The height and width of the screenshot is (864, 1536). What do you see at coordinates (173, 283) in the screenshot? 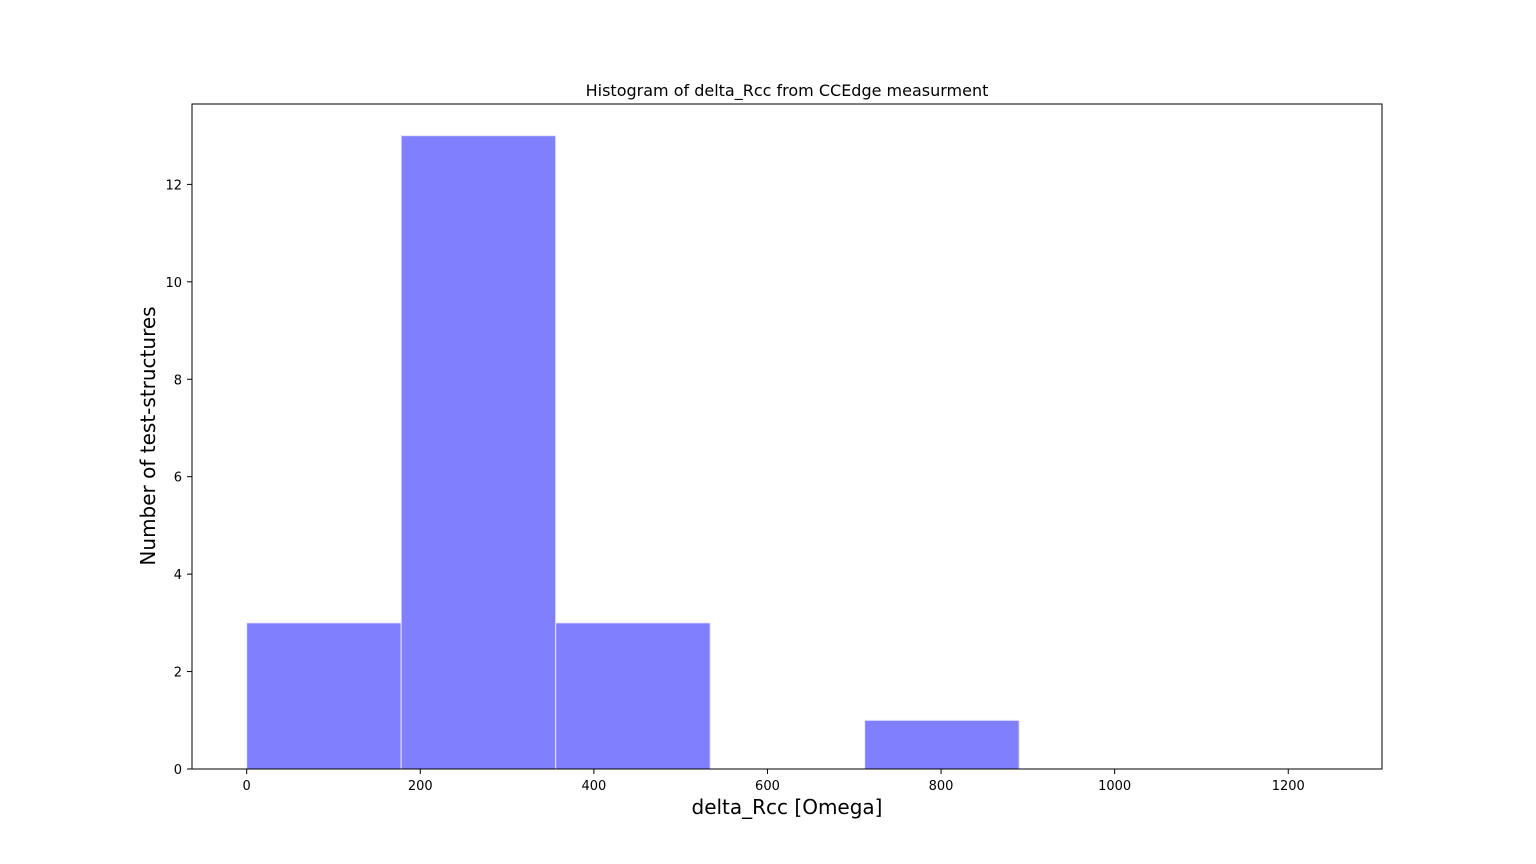
I see `y-tick-label: 10` at bounding box center [173, 283].